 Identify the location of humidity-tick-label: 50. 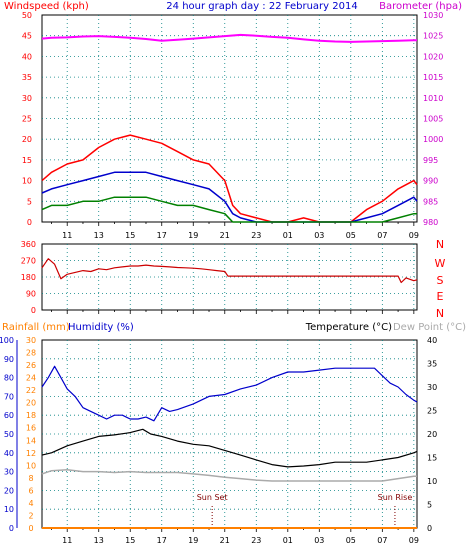
(9, 434).